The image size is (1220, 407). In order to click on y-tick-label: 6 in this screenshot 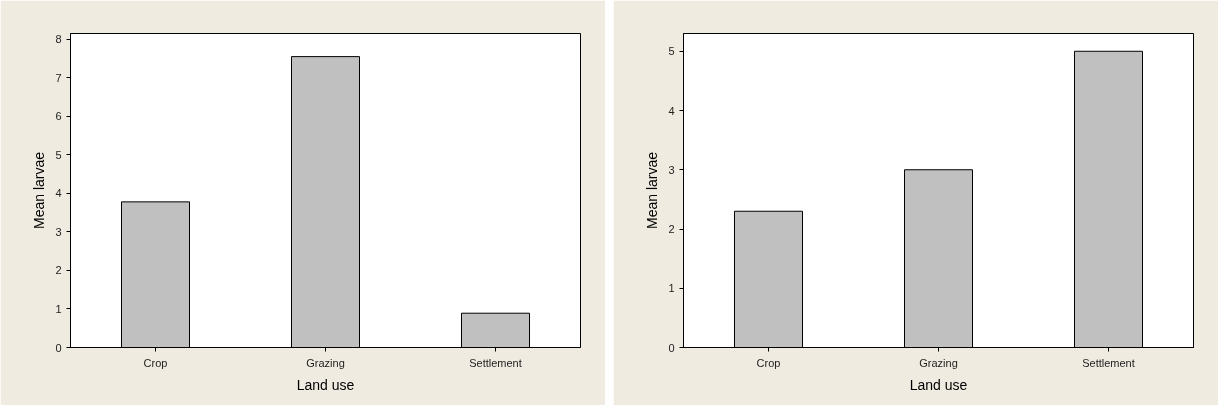, I will do `click(58, 116)`.